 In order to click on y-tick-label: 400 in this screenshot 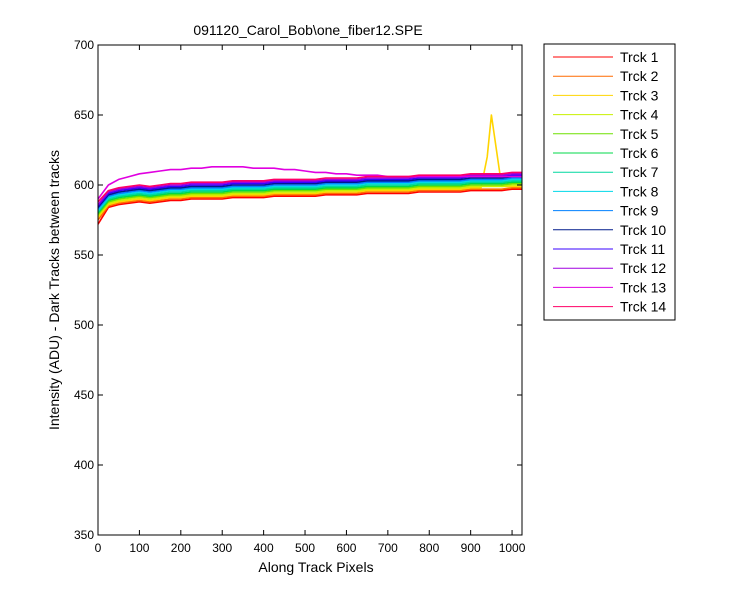, I will do `click(84, 465)`.